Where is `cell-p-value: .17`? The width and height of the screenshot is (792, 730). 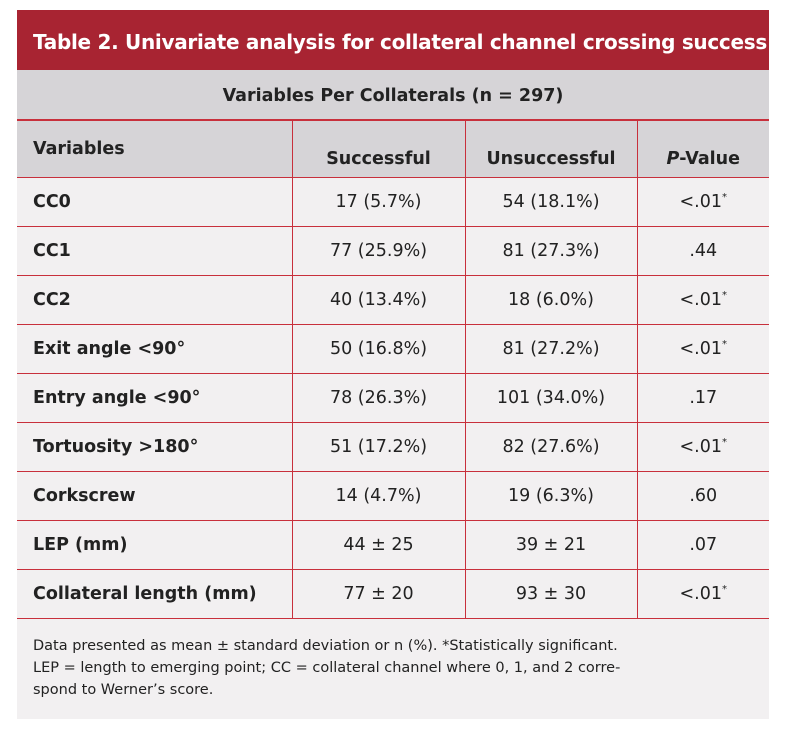 cell-p-value: .17 is located at coordinates (702, 398).